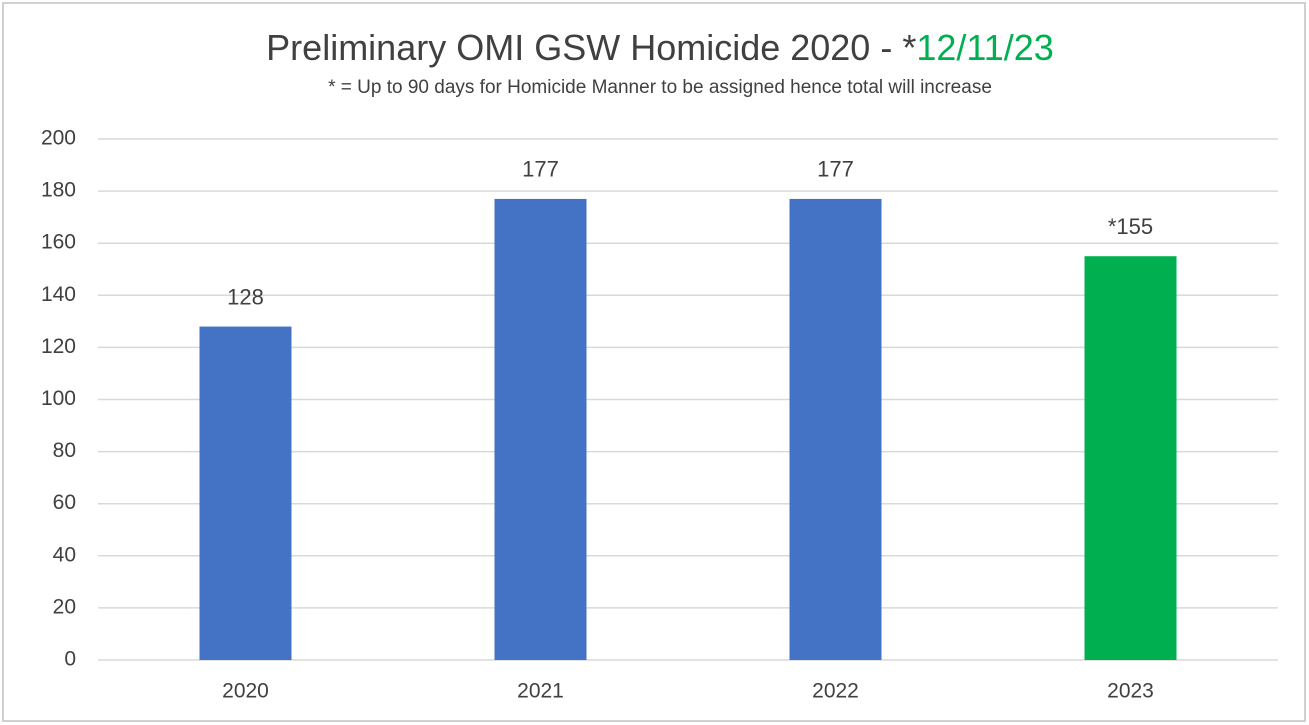  Describe the element at coordinates (64, 450) in the screenshot. I see `y-tick-label: 80` at that location.